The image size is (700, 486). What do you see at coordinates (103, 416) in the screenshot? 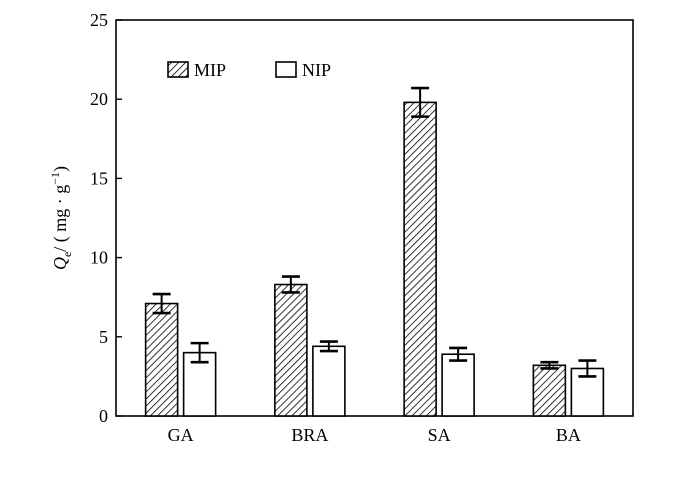
I see `y-tick-label: 0` at bounding box center [103, 416].